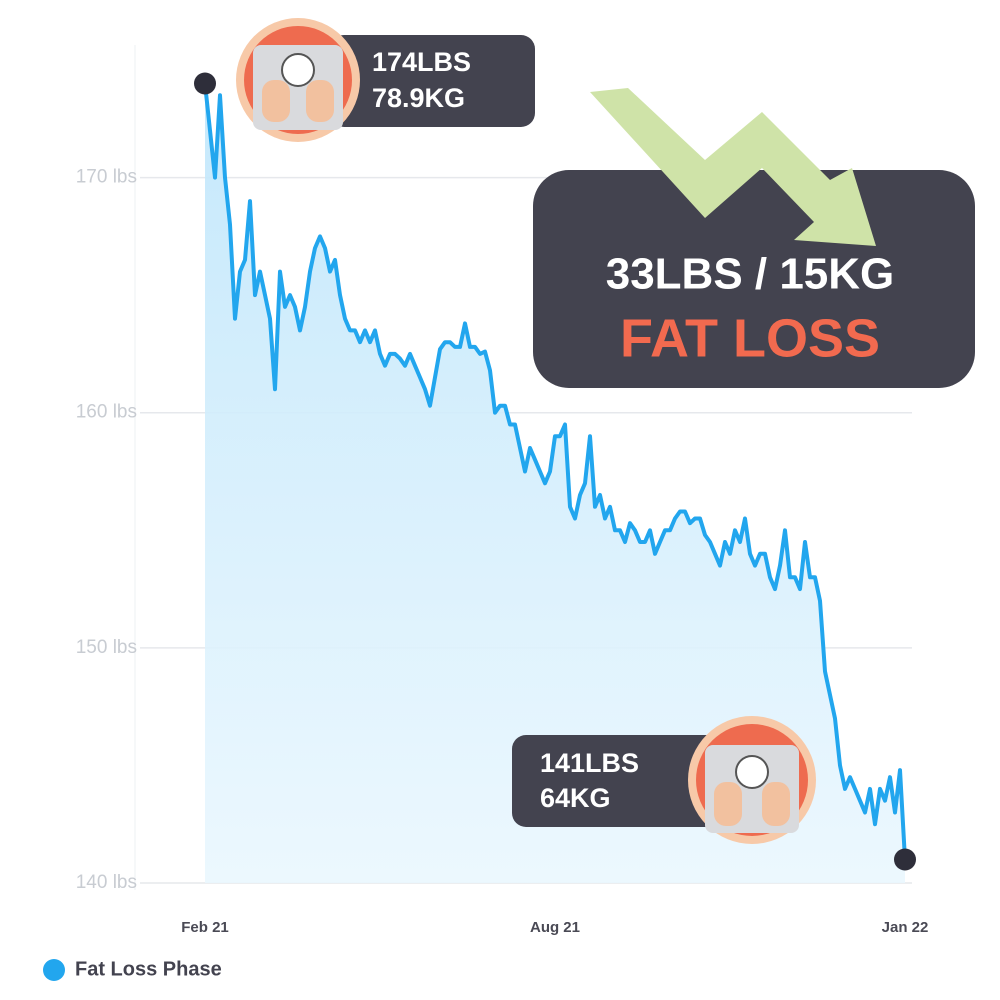 This screenshot has width=1000, height=1000. I want to click on y-tick-label: 150 lbs, so click(106, 647).